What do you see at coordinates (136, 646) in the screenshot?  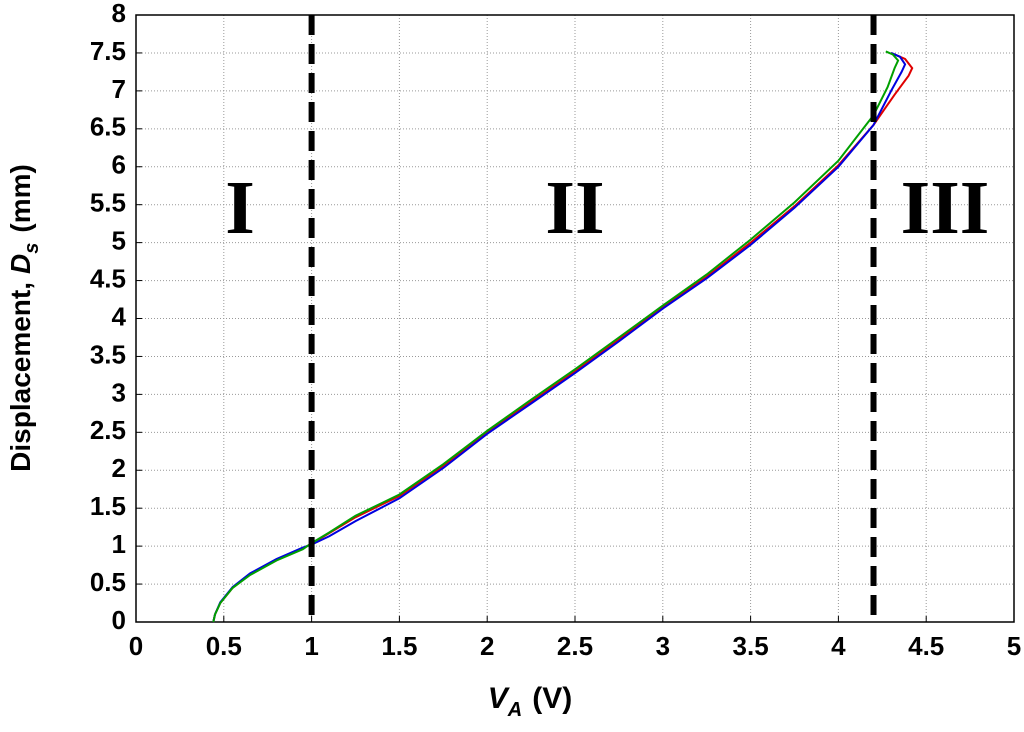 I see `x-tick-label: 0` at bounding box center [136, 646].